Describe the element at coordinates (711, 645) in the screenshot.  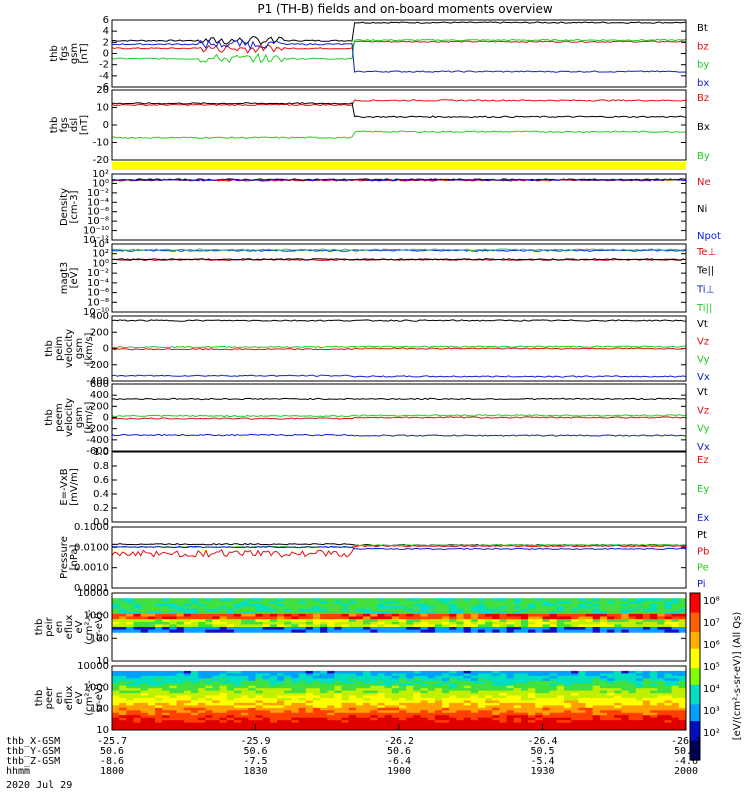
I see `colorbar-tick: 10⁶` at that location.